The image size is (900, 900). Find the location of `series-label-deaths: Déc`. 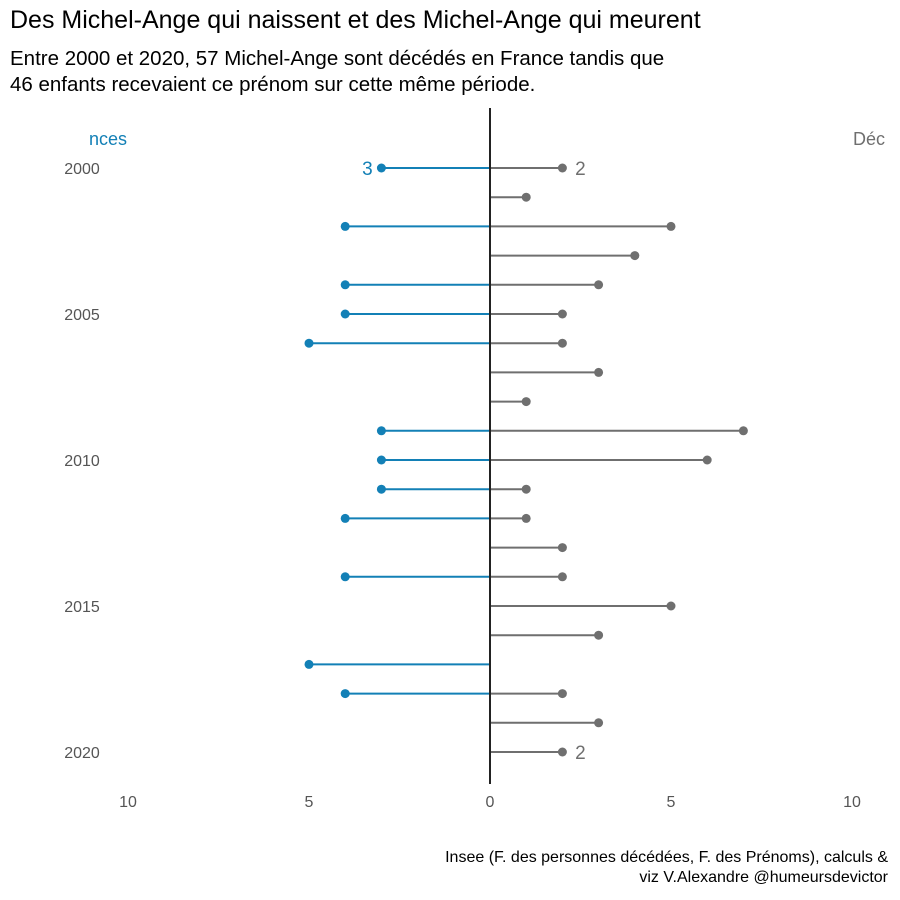

series-label-deaths: Déc is located at coordinates (869, 139).